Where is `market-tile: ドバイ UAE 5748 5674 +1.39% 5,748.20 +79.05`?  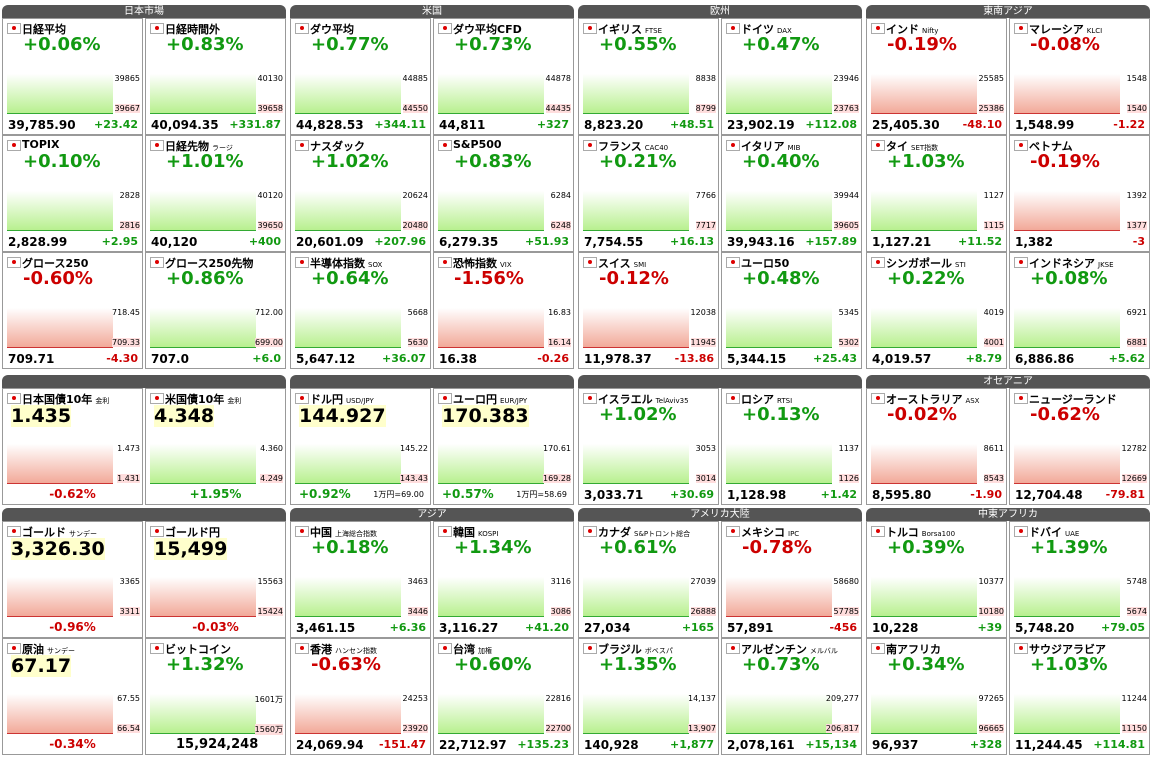
market-tile: ドバイ UAE 5748 5674 +1.39% 5,748.20 +79.05 is located at coordinates (1079, 579).